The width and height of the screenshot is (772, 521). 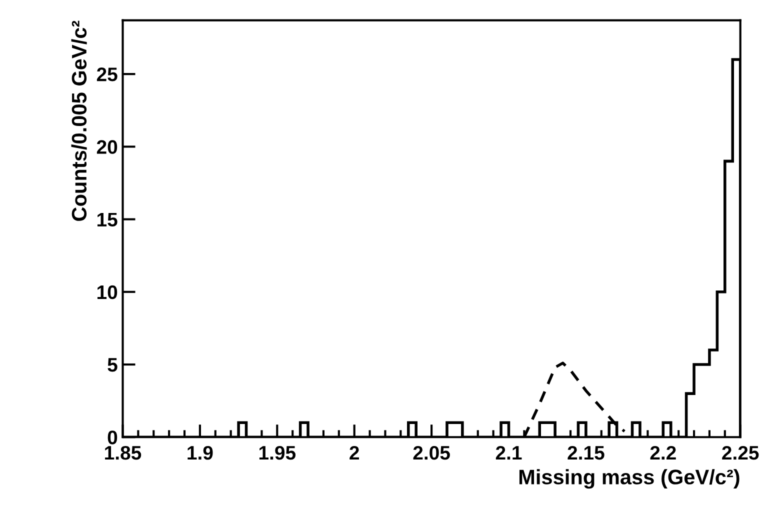 What do you see at coordinates (586, 453) in the screenshot?
I see `x-tick-label: 2.15` at bounding box center [586, 453].